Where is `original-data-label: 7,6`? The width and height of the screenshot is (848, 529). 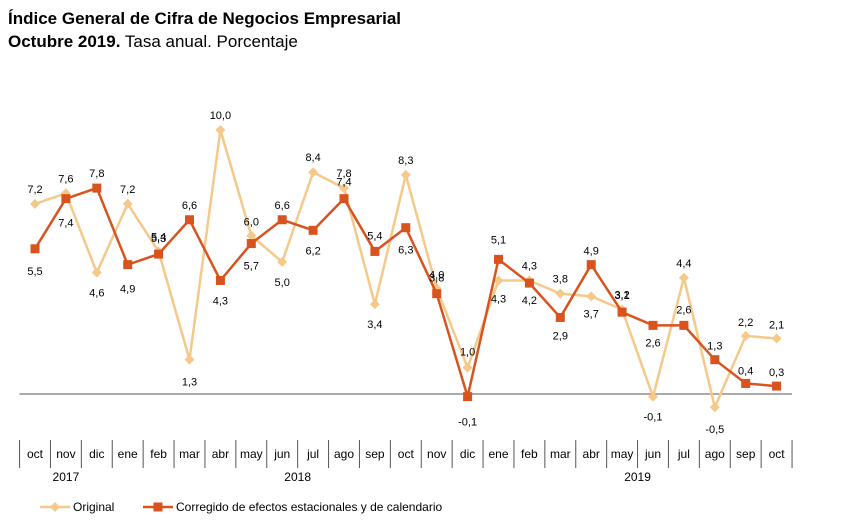 original-data-label: 7,6 is located at coordinates (65, 179).